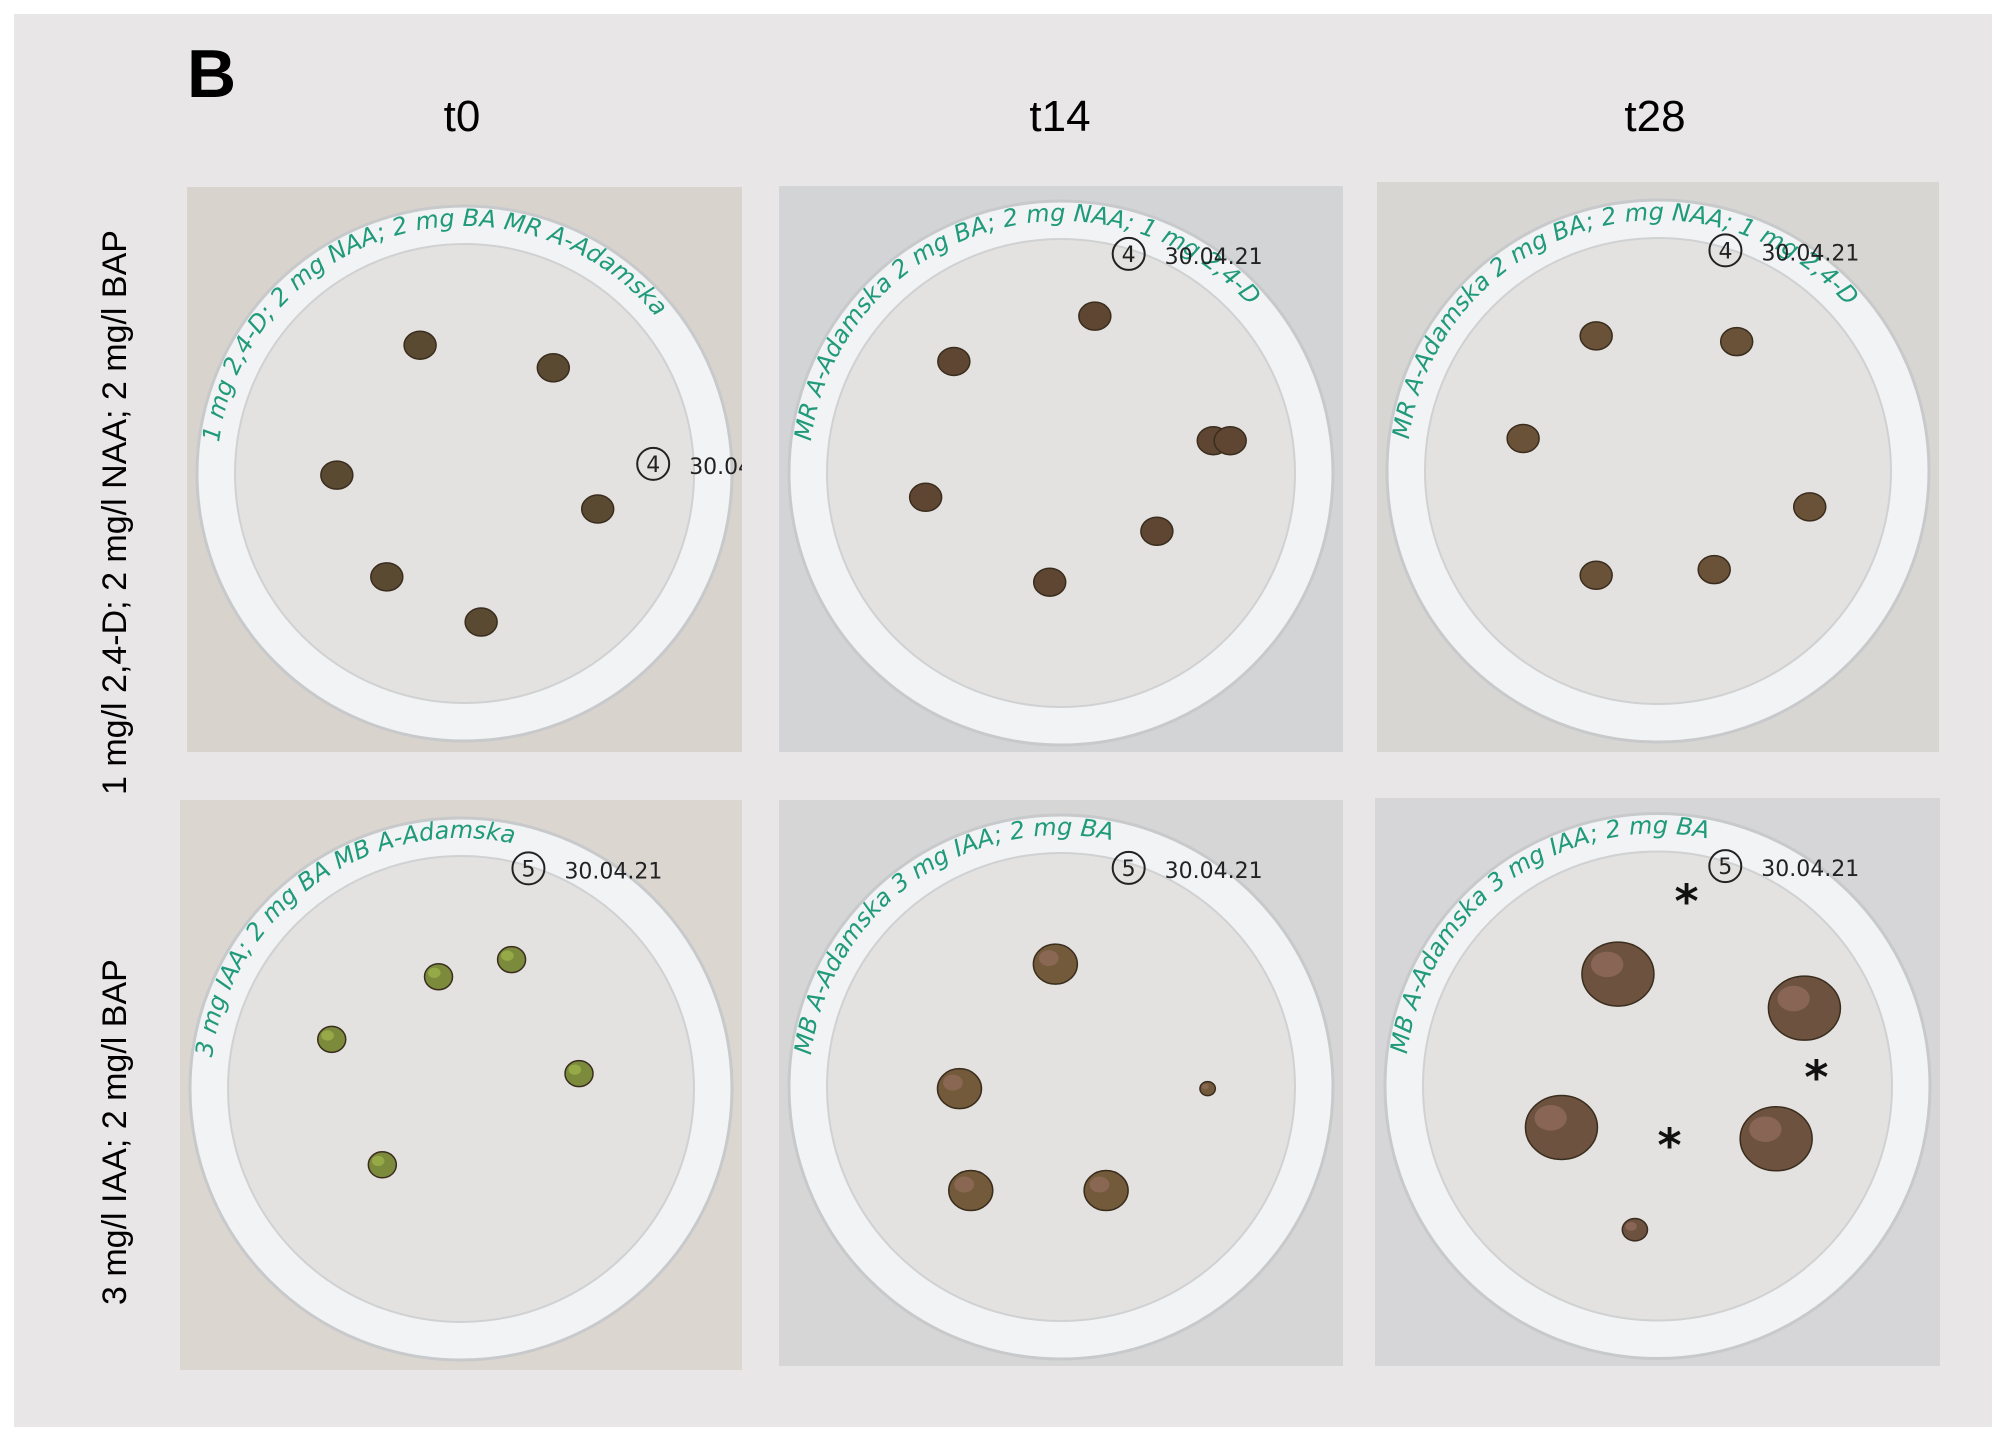  I want to click on column-heading-t28: t28, so click(1655, 116).